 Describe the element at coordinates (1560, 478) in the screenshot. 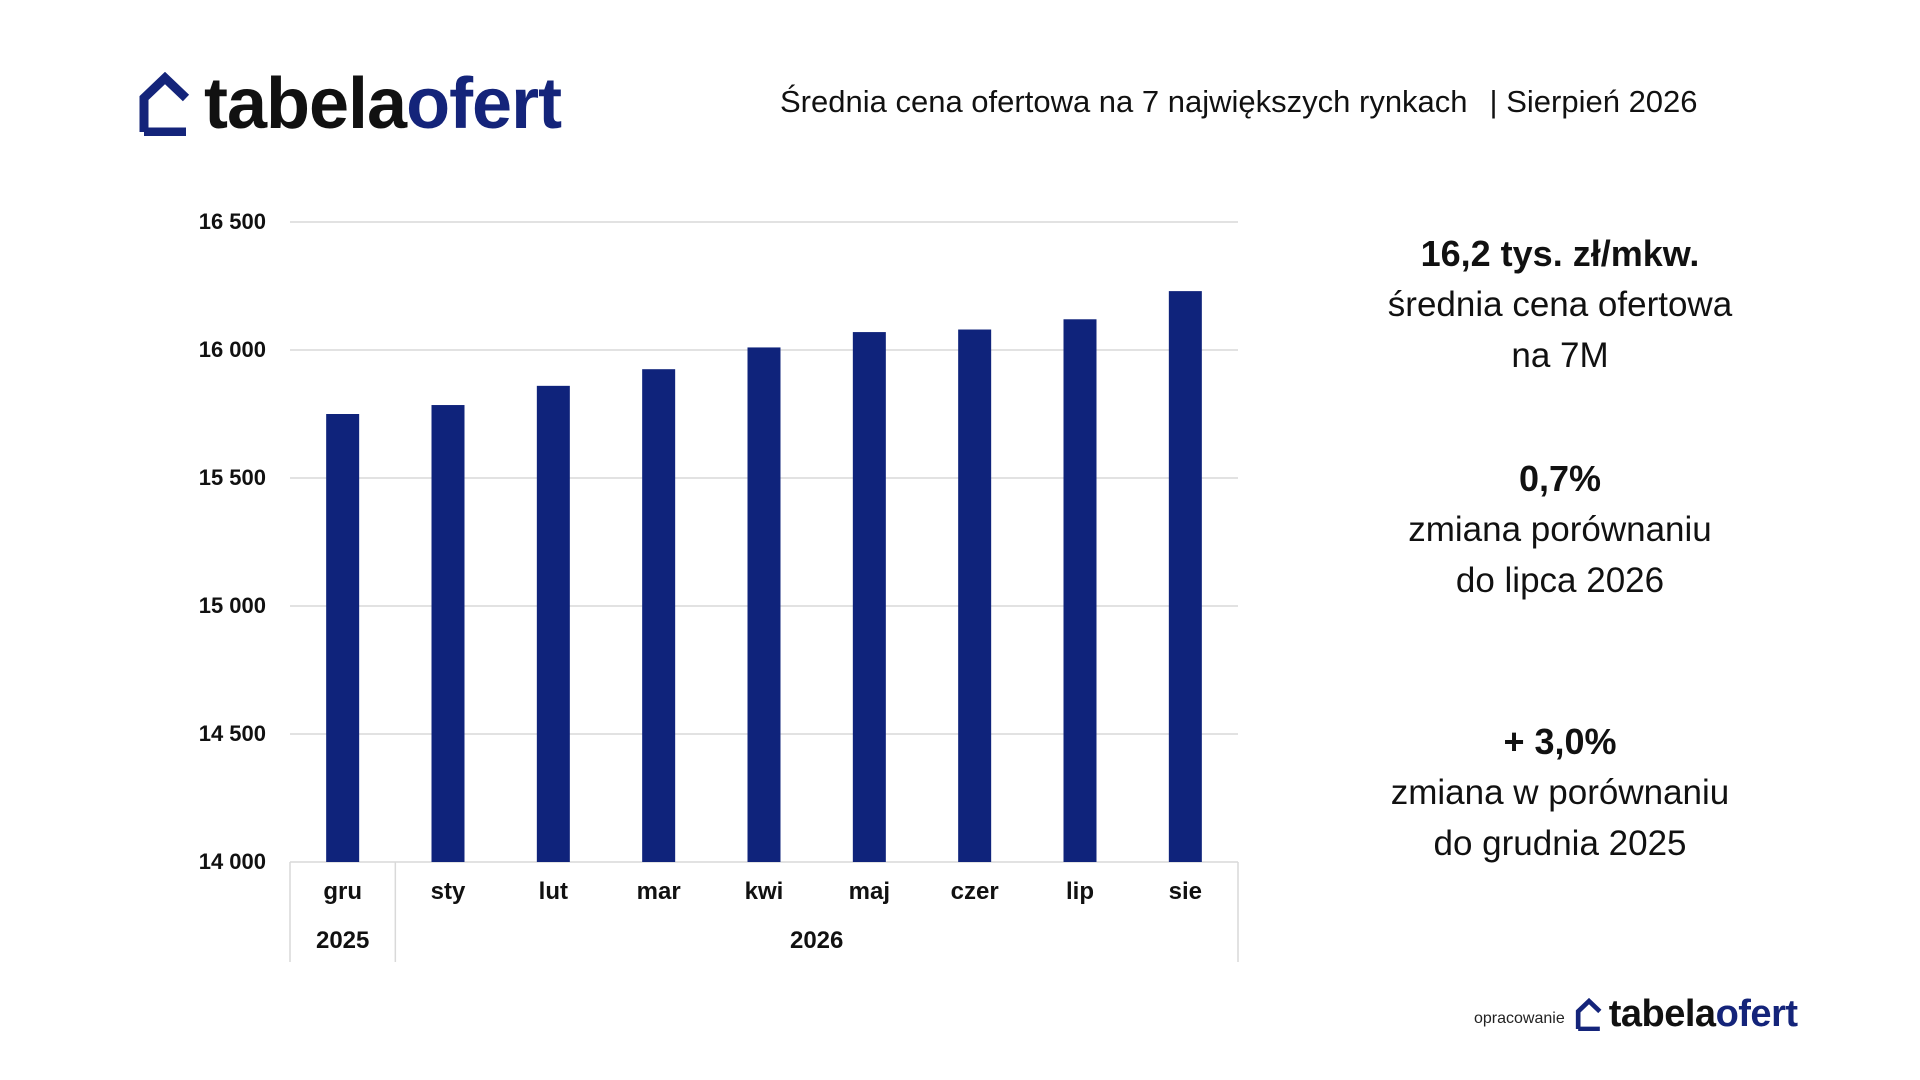

I see `kpi-value: 0,7%` at that location.